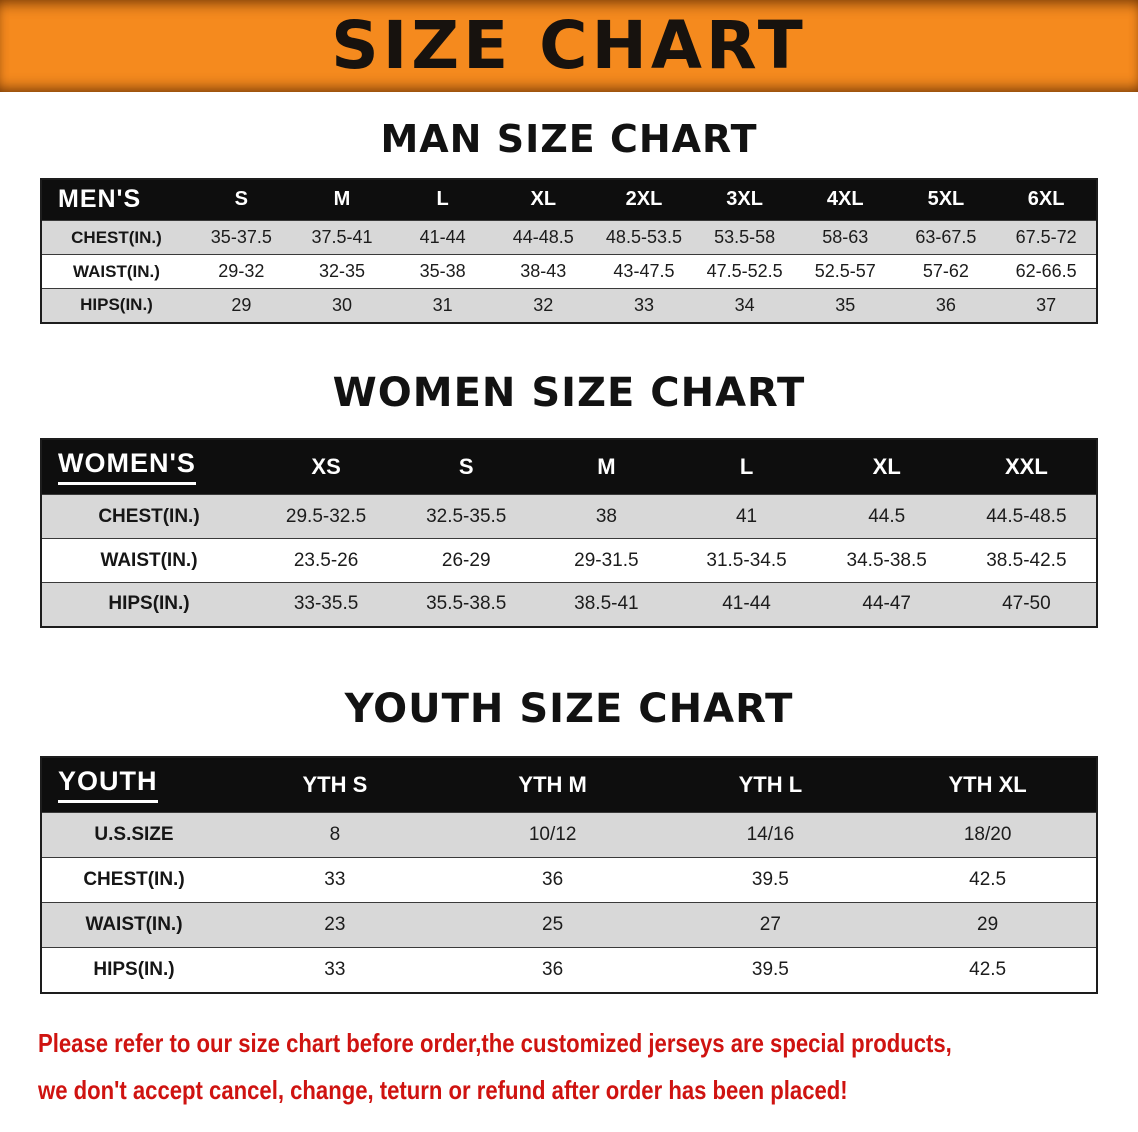  What do you see at coordinates (643, 237) in the screenshot?
I see `size-value-cell: 48.5-53.5` at bounding box center [643, 237].